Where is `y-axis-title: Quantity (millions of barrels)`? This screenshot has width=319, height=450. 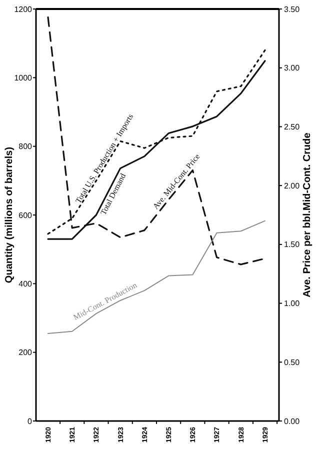 y-axis-title: Quantity (millions of barrels) is located at coordinates (9, 215).